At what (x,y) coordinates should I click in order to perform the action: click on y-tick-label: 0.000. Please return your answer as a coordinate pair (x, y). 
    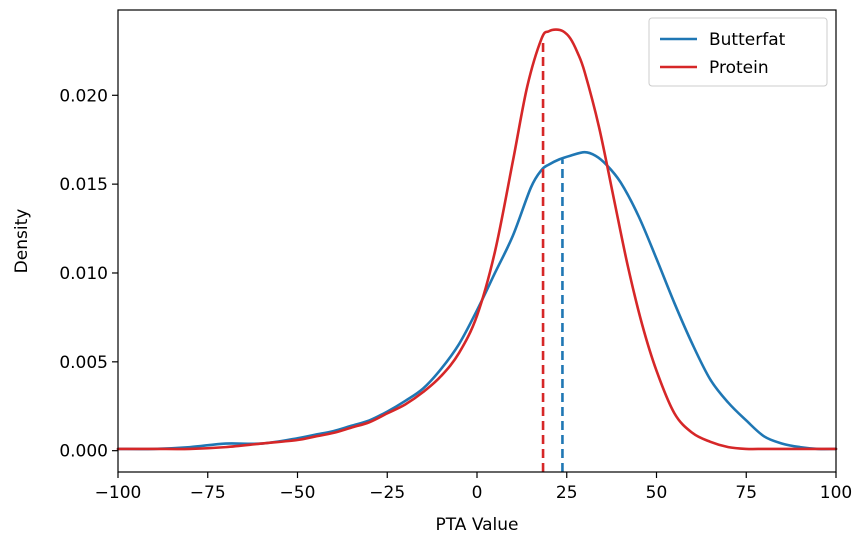
    Looking at the image, I should click on (83, 452).